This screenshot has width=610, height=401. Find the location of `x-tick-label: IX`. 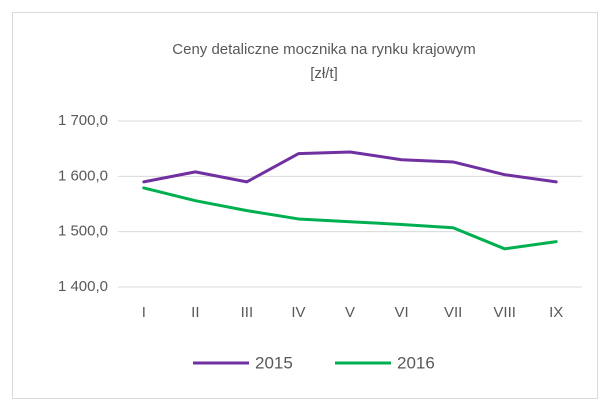

x-tick-label: IX is located at coordinates (556, 312).